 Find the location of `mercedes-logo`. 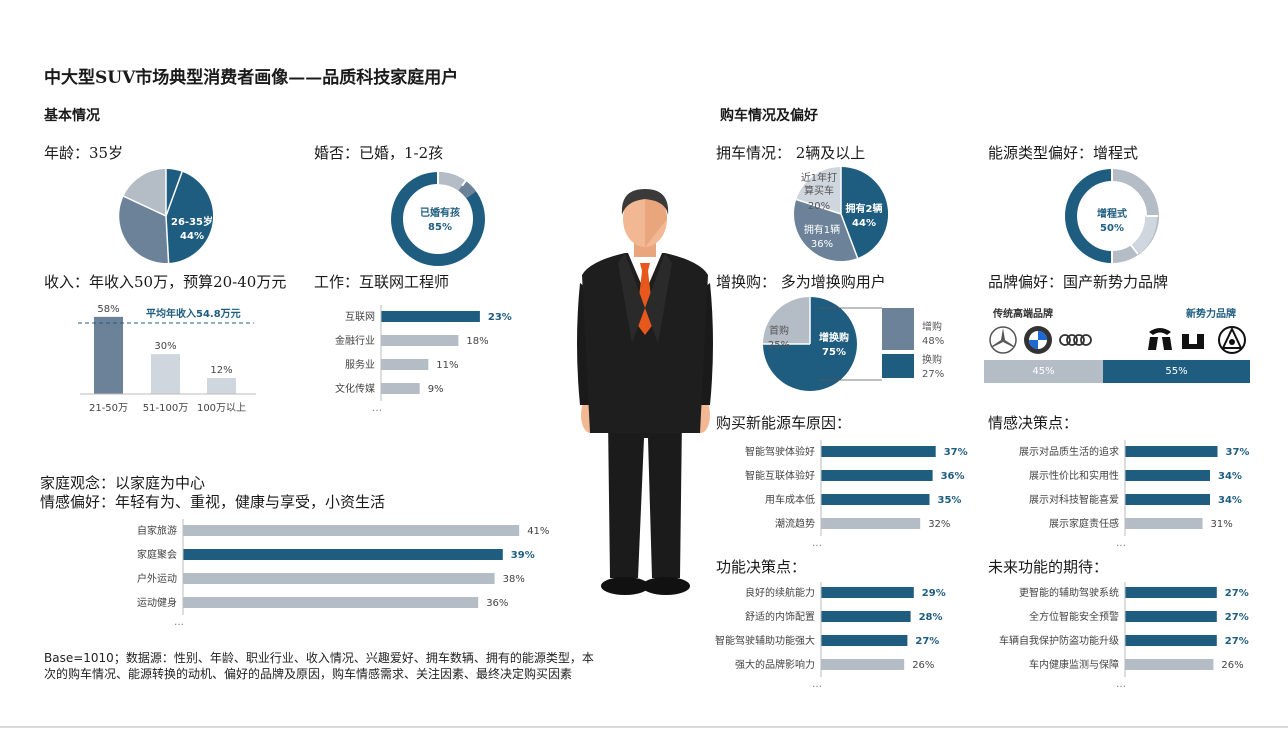

mercedes-logo is located at coordinates (1003, 340).